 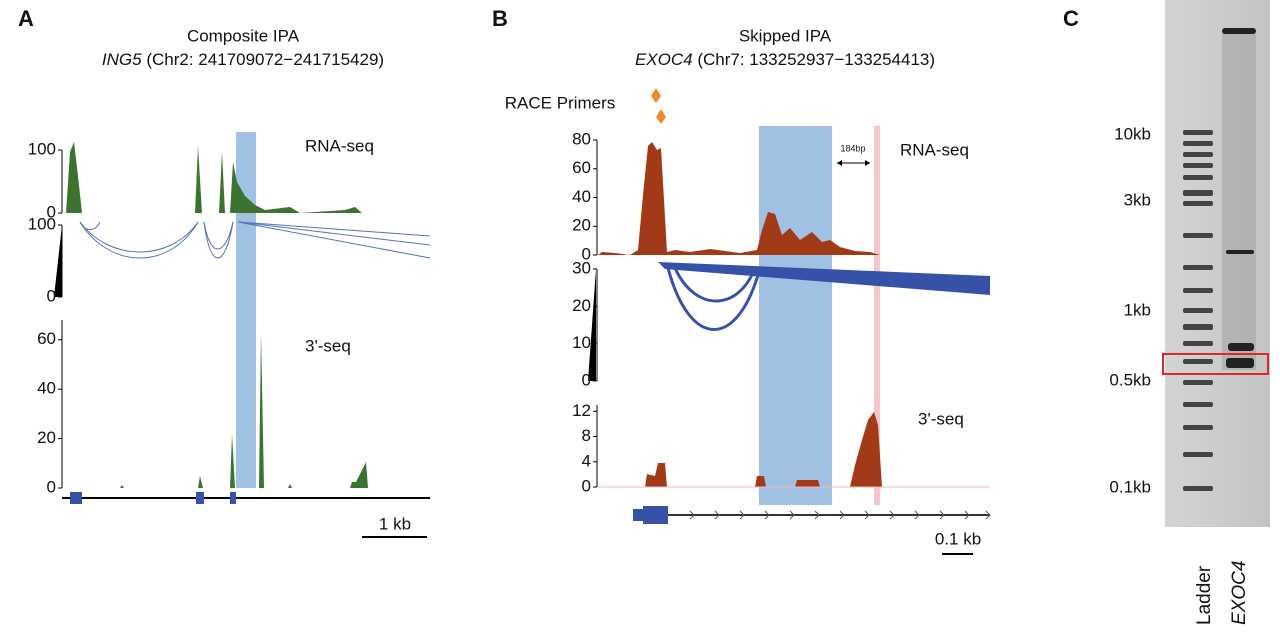 What do you see at coordinates (816, 59) in the screenshot?
I see `coordinates: (Chr7: 133252937−133254413)` at bounding box center [816, 59].